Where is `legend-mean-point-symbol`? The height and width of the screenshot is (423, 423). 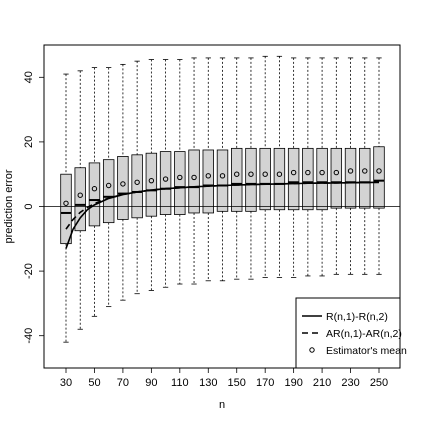
legend-mean-point-symbol is located at coordinates (312, 350).